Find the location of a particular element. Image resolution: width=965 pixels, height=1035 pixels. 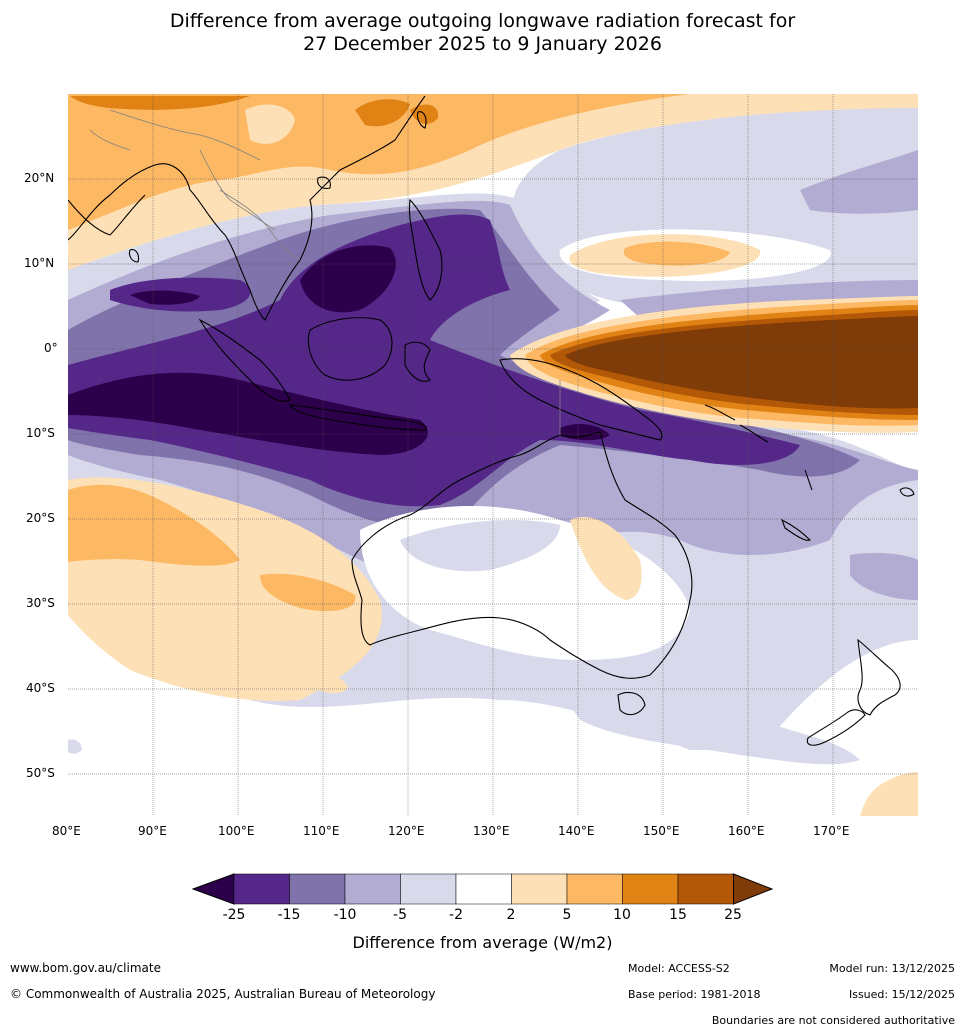

lat-label-50s: 50°S is located at coordinates (40, 773).